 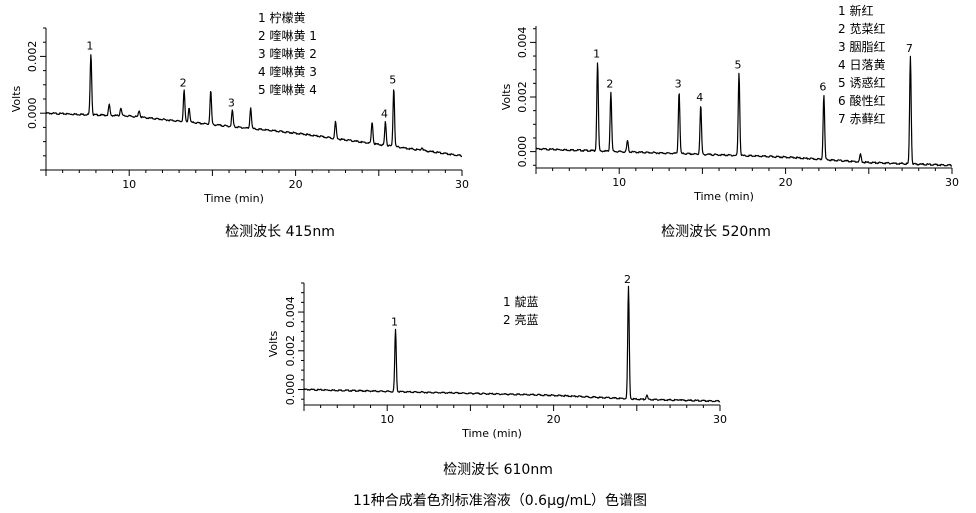 I want to click on legend-entry: 1 新红, so click(x=855, y=10).